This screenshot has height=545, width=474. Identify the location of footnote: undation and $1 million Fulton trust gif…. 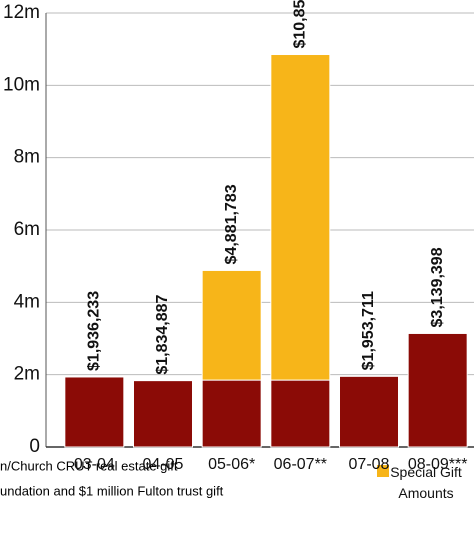
(112, 490).